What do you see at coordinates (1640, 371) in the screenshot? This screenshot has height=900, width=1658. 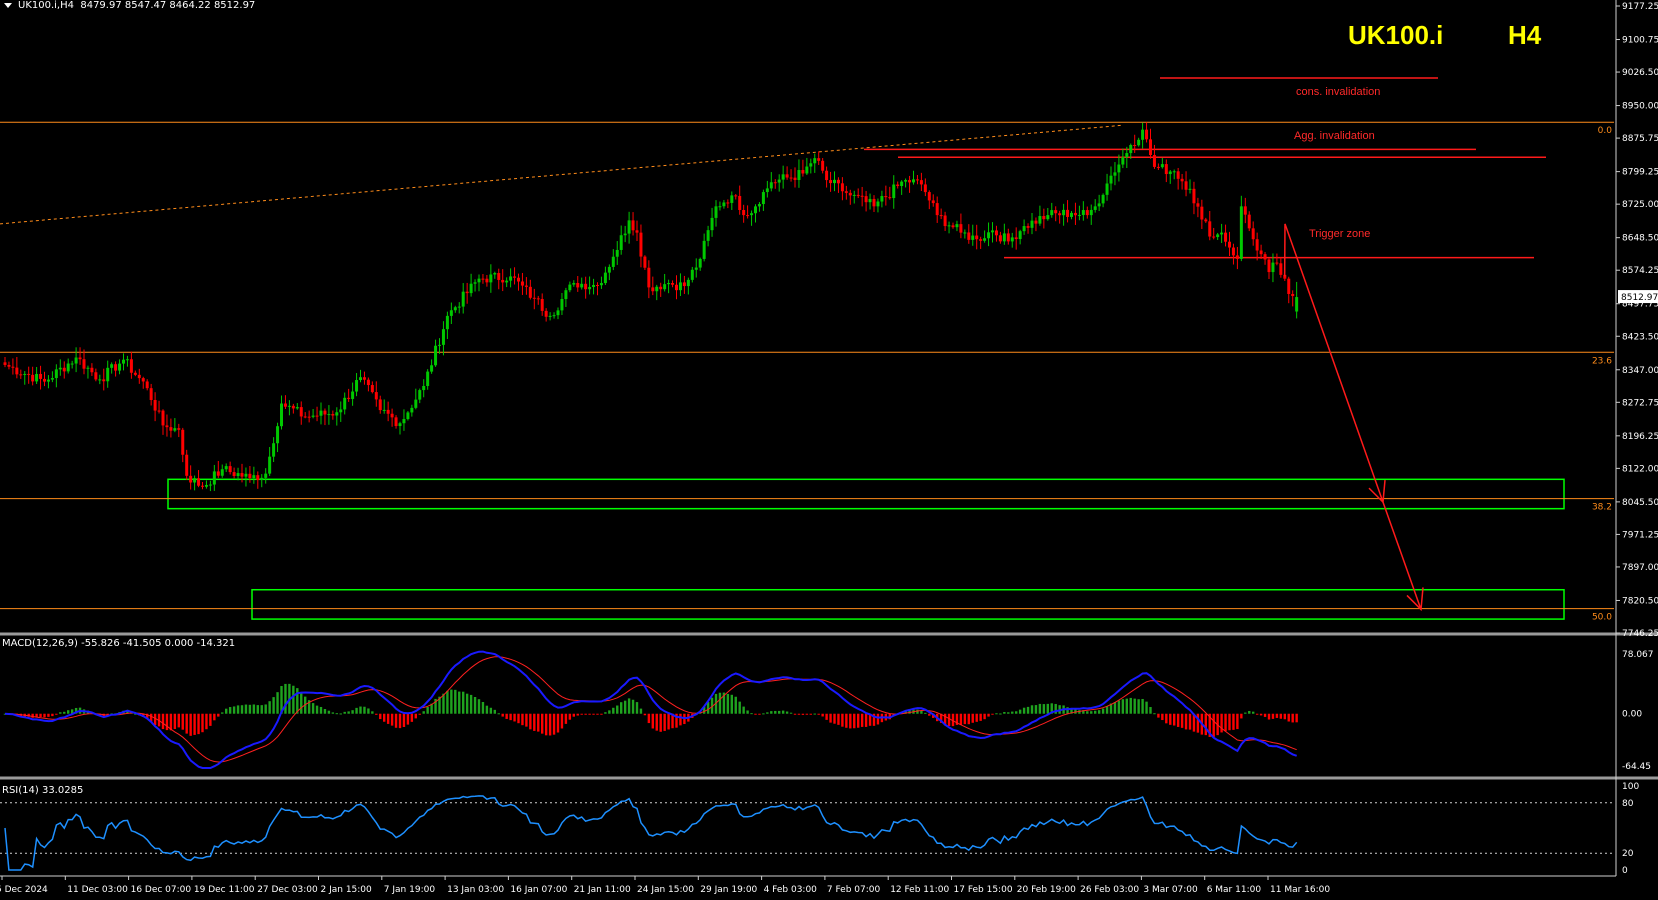 I see `price-tick-label: 8347.00` at bounding box center [1640, 371].